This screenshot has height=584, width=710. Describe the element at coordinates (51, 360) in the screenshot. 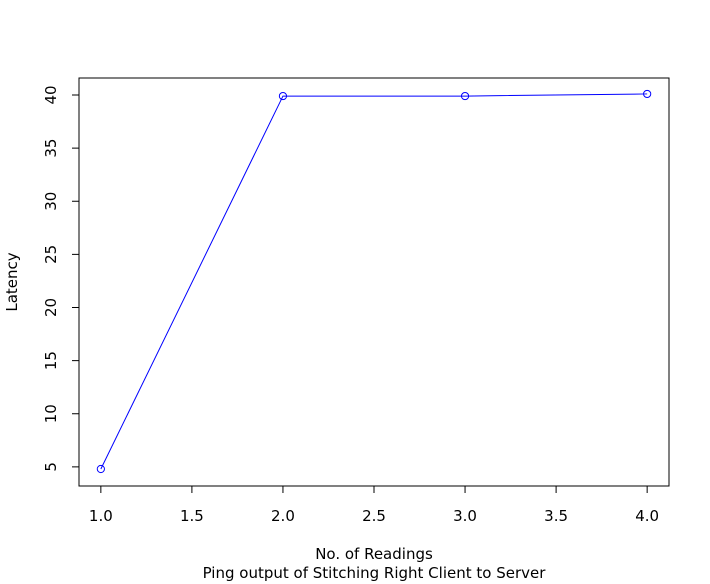

I see `y-tick-label: 15` at that location.